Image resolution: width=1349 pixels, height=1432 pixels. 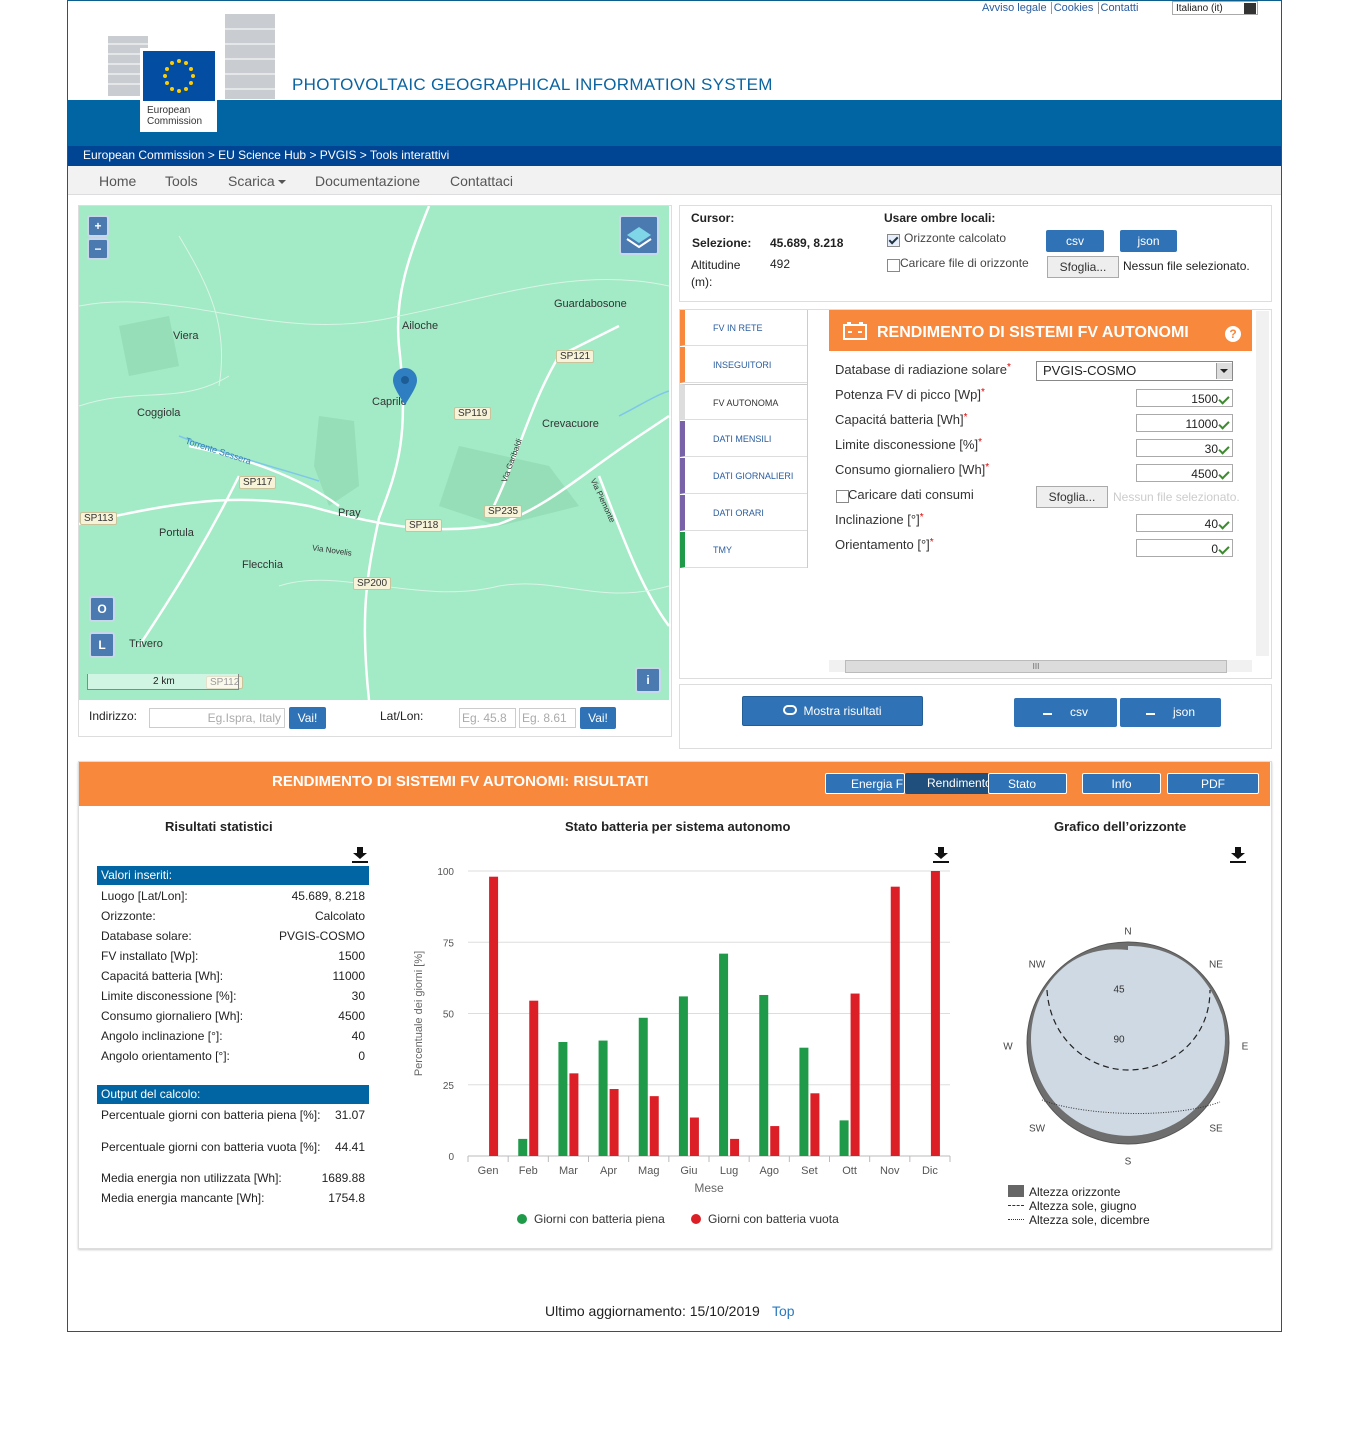 I want to click on map-road-label: SP200, so click(x=372, y=583).